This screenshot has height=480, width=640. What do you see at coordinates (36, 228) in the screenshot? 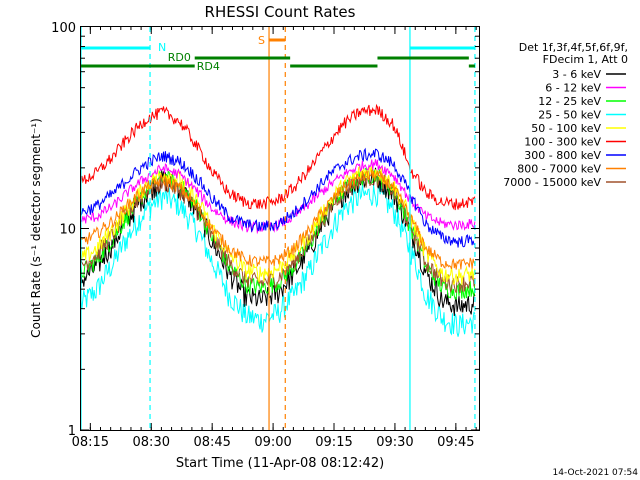
I see `y-axis-label: Count Rate (s⁻¹ detector segment⁻¹)` at bounding box center [36, 228].